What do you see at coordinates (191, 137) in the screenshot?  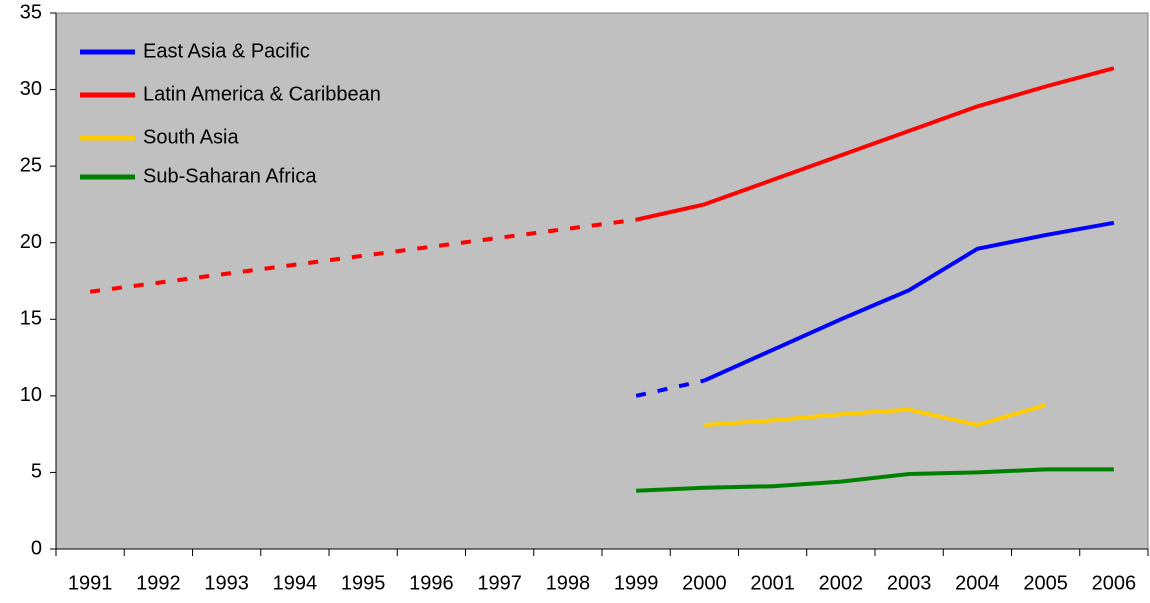 I see `legend-label: South Asia` at bounding box center [191, 137].